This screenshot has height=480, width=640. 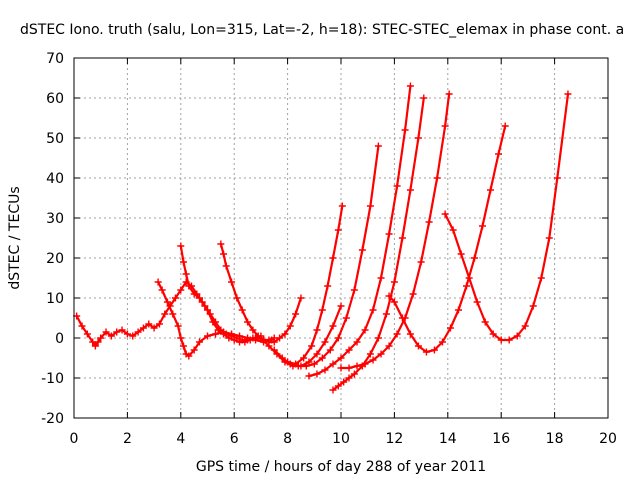 I want to click on x-tick-label: 2, so click(x=127, y=439).